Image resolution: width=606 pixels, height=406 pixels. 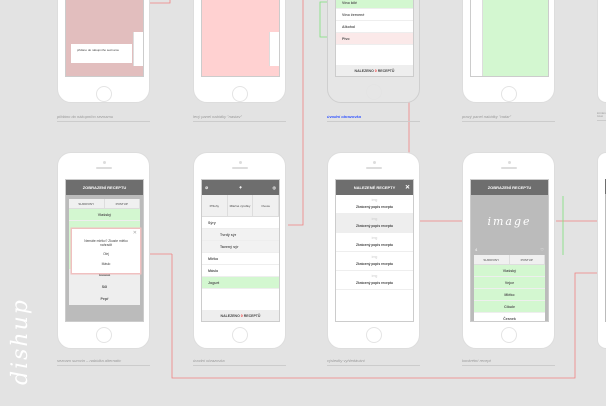 What do you see at coordinates (240, 283) in the screenshot?
I see `list-item: Jogurt` at bounding box center [240, 283].